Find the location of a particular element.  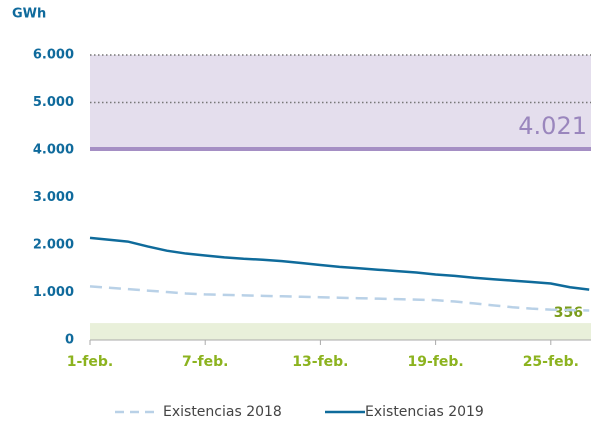

y-tick-label: 2.000 is located at coordinates (53, 245).